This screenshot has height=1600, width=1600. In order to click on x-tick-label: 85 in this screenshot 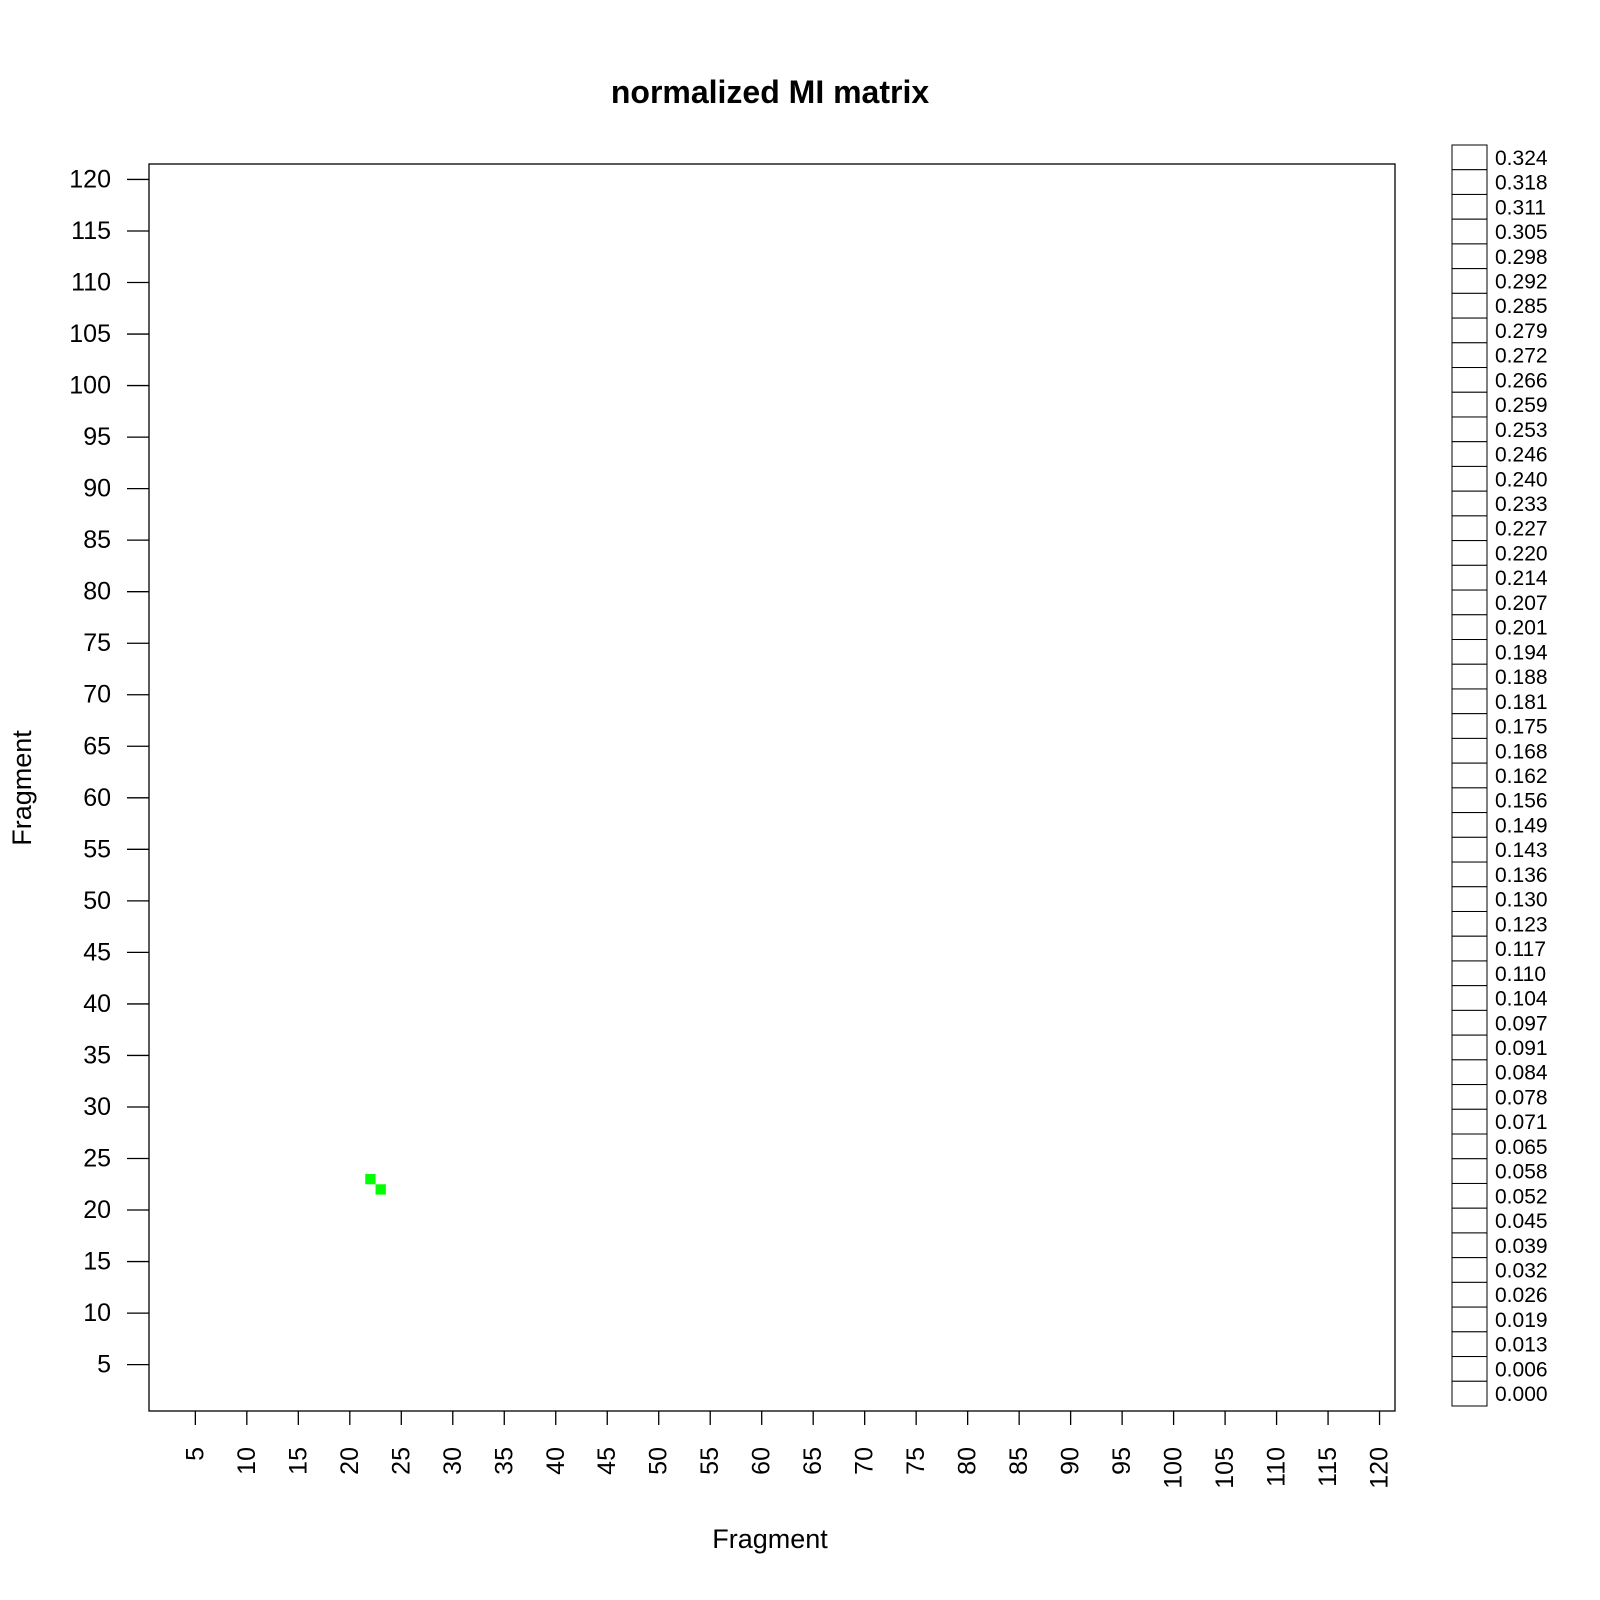, I will do `click(1019, 1461)`.